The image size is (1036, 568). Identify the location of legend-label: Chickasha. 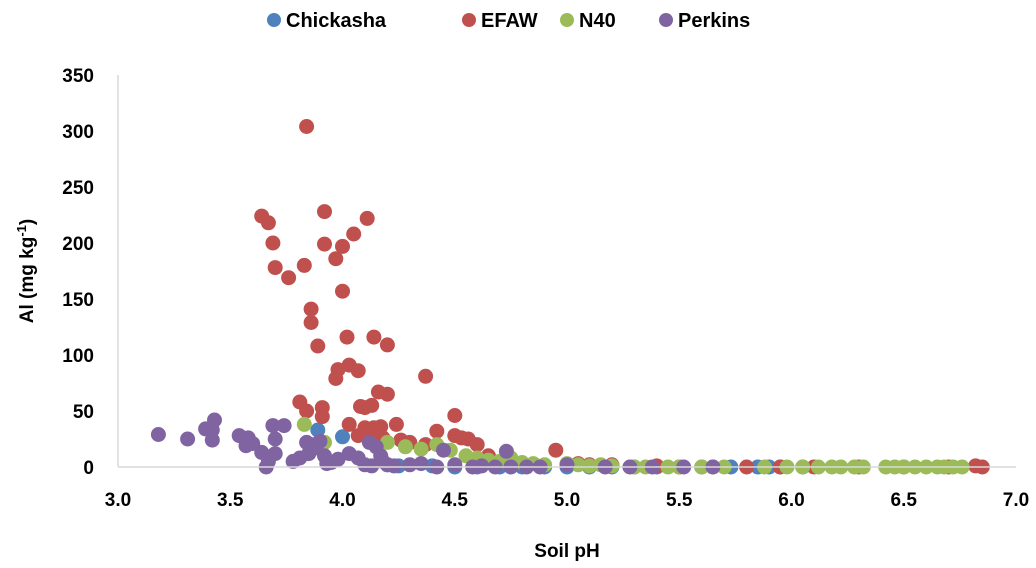
(336, 21).